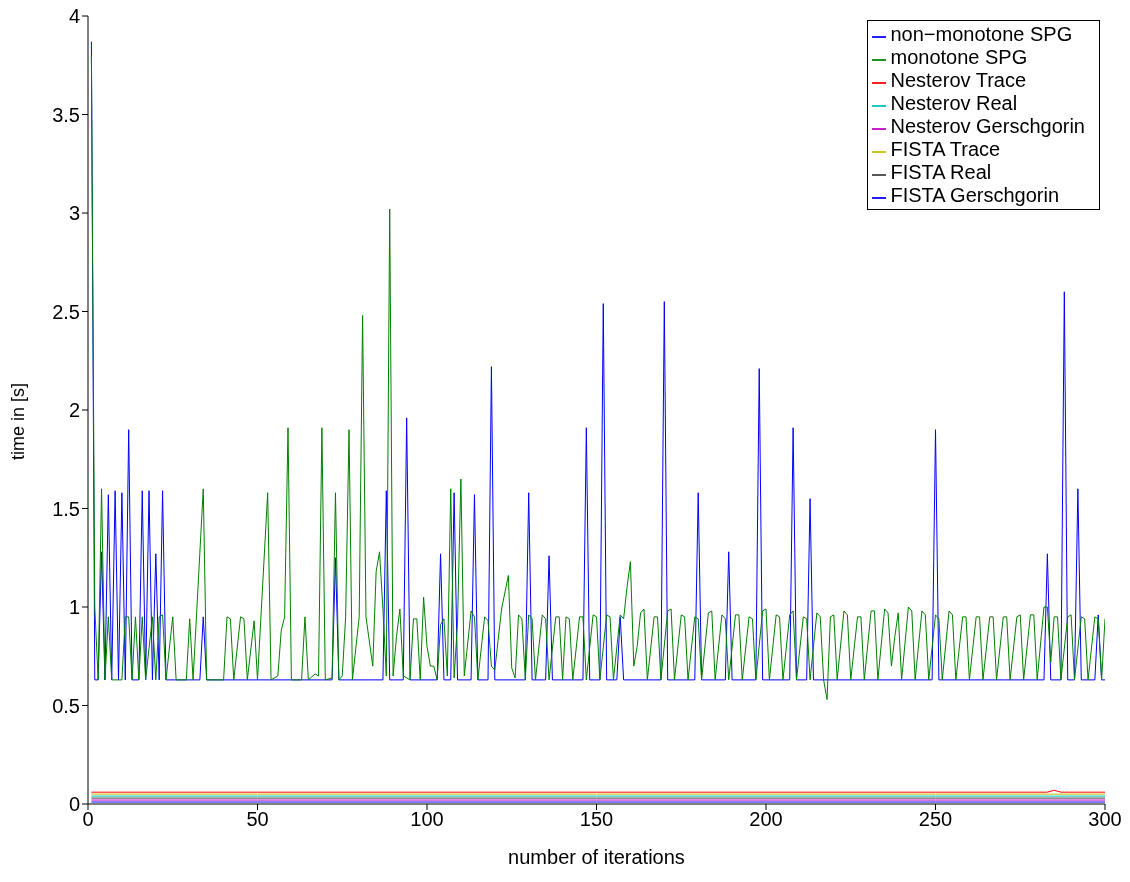  What do you see at coordinates (18, 421) in the screenshot?
I see `y-axis-title: time in [s]` at bounding box center [18, 421].